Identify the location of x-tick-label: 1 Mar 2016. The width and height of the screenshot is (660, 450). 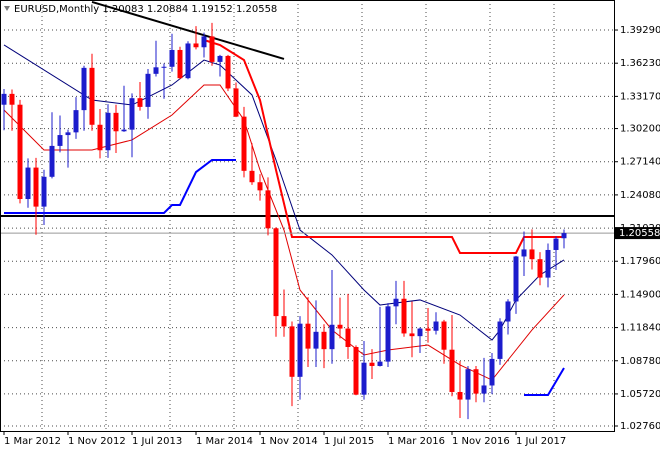
(416, 441).